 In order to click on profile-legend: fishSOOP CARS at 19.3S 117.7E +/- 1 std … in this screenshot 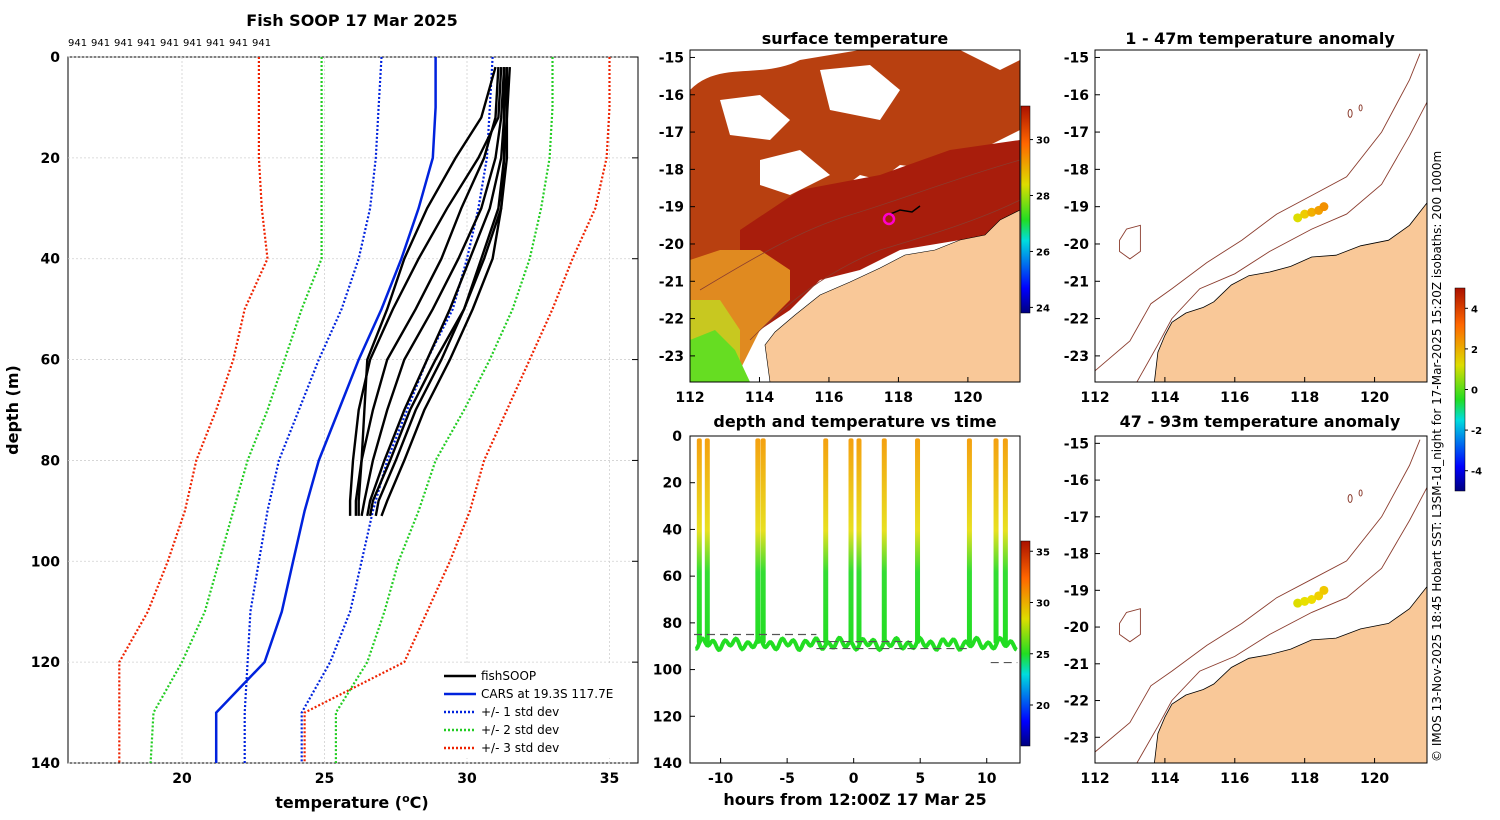, I will do `click(535, 711)`.